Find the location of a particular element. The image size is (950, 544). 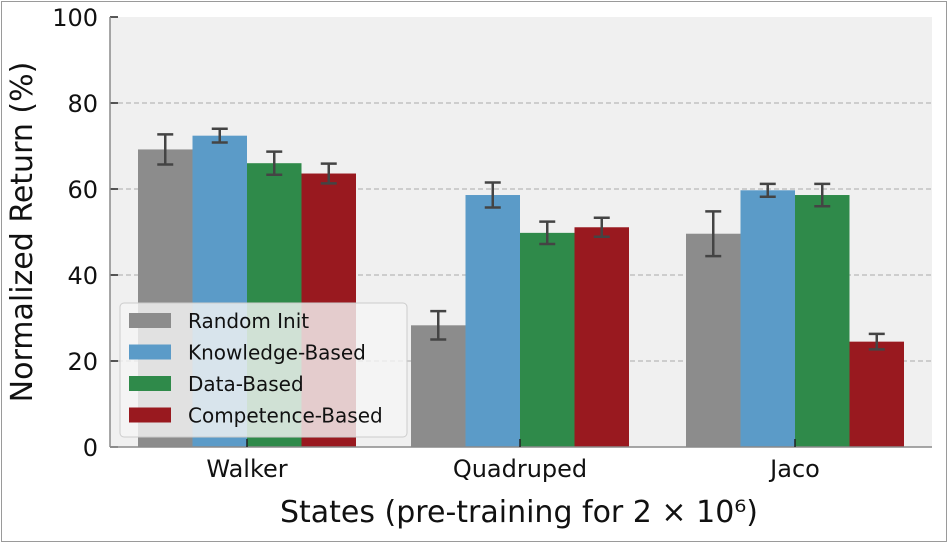

legend-box is located at coordinates (263, 370).